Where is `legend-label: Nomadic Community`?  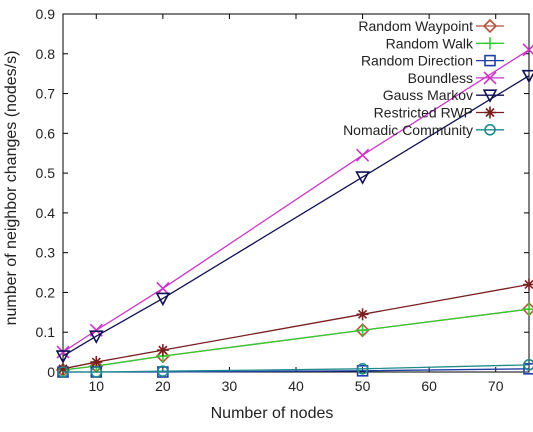 legend-label: Nomadic Community is located at coordinates (408, 130).